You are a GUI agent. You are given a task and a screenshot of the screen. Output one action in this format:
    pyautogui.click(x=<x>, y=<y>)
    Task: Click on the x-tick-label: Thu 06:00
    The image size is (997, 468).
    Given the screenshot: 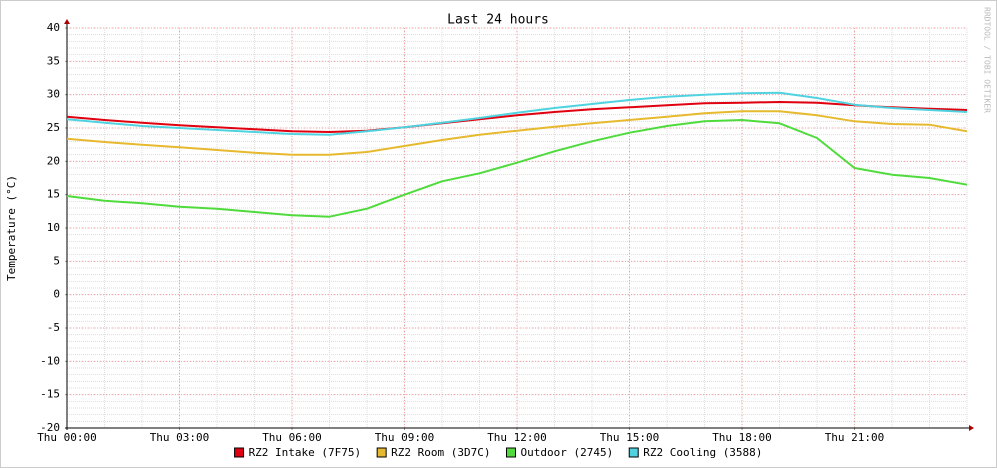 What is the action you would take?
    pyautogui.click(x=292, y=437)
    